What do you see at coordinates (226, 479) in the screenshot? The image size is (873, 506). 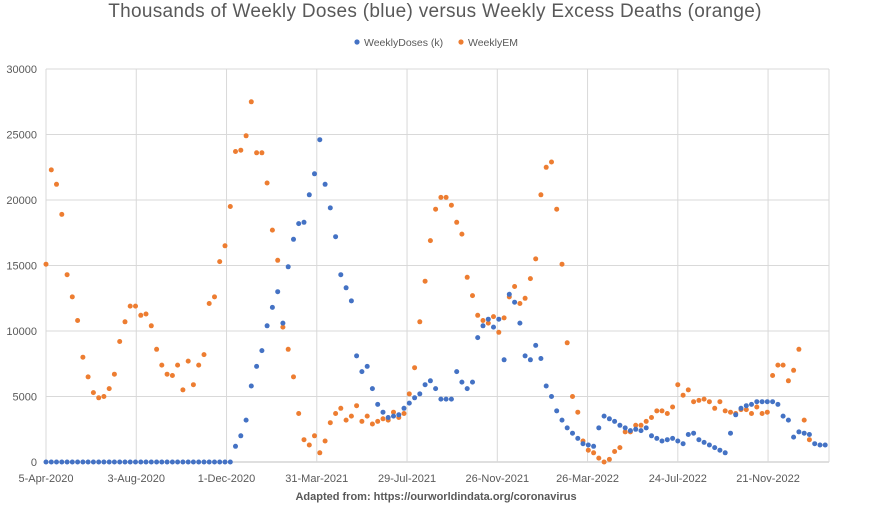 I see `x-tick-label: 1-Dec-2020` at bounding box center [226, 479].